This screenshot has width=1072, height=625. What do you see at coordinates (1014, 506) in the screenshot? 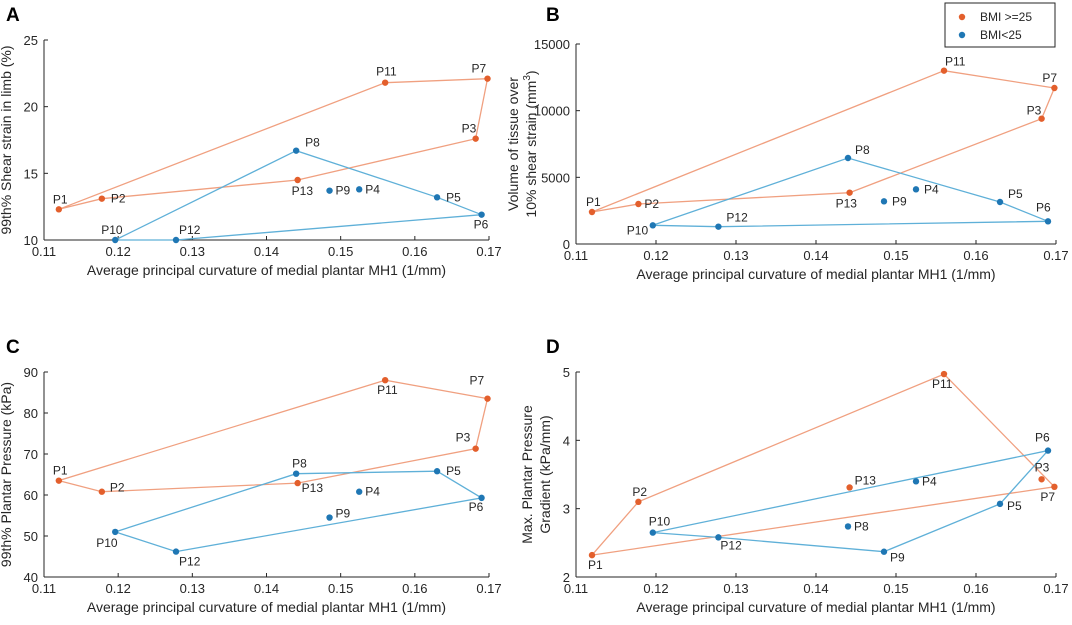
I see `point-label-p5: P5` at bounding box center [1014, 506].